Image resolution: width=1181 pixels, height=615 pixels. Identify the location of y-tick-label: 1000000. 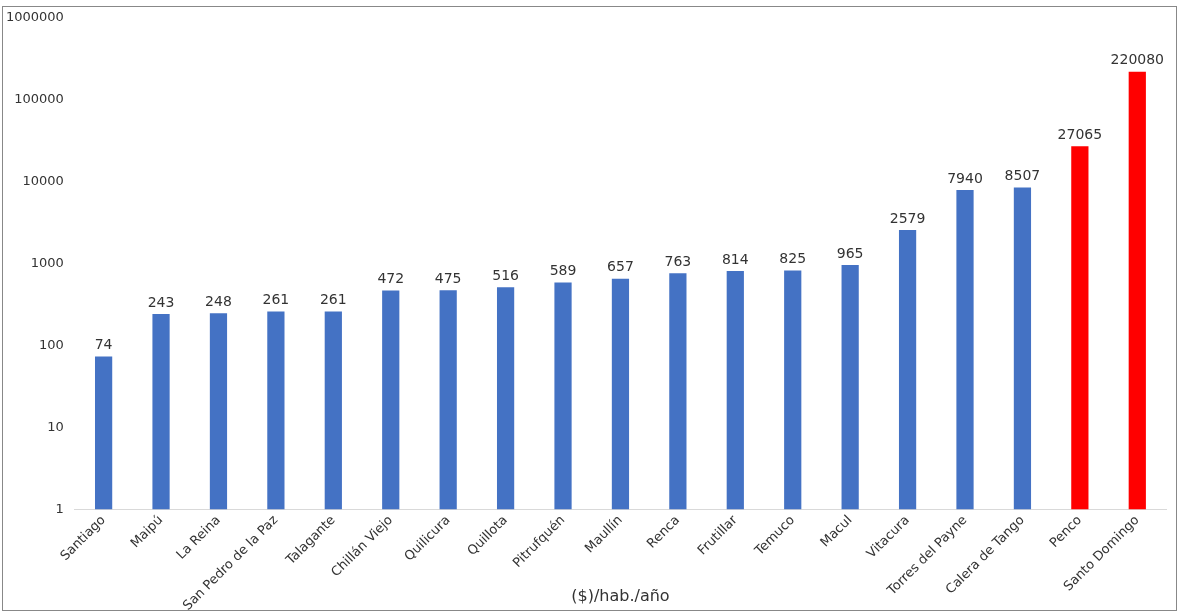
(34, 17).